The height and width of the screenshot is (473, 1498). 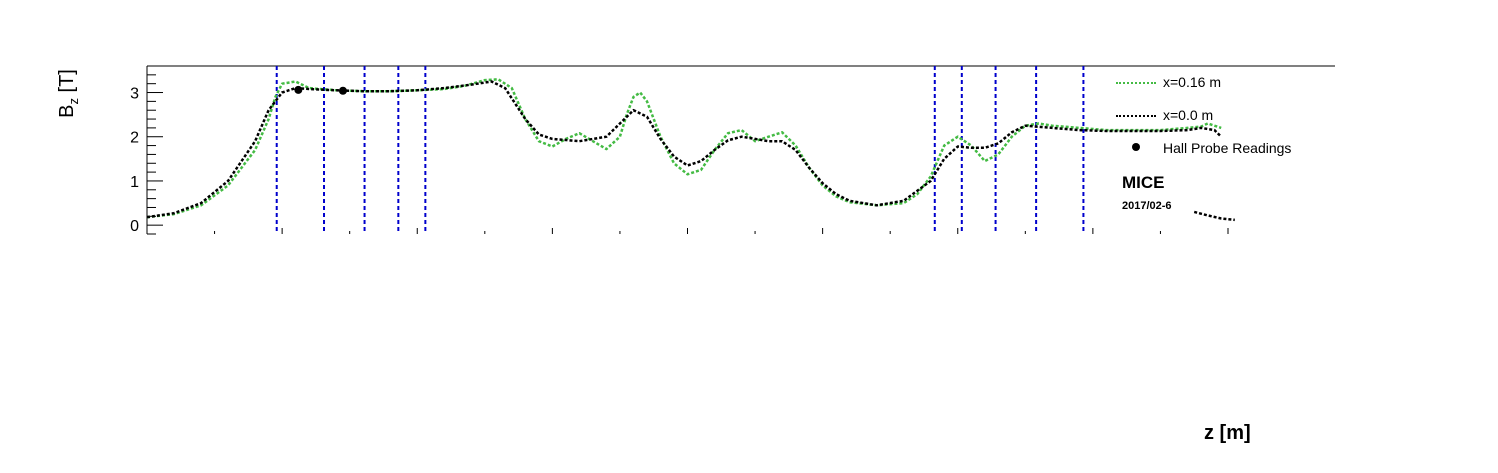 I want to click on legend-line-green-icon, so click(x=1136, y=83).